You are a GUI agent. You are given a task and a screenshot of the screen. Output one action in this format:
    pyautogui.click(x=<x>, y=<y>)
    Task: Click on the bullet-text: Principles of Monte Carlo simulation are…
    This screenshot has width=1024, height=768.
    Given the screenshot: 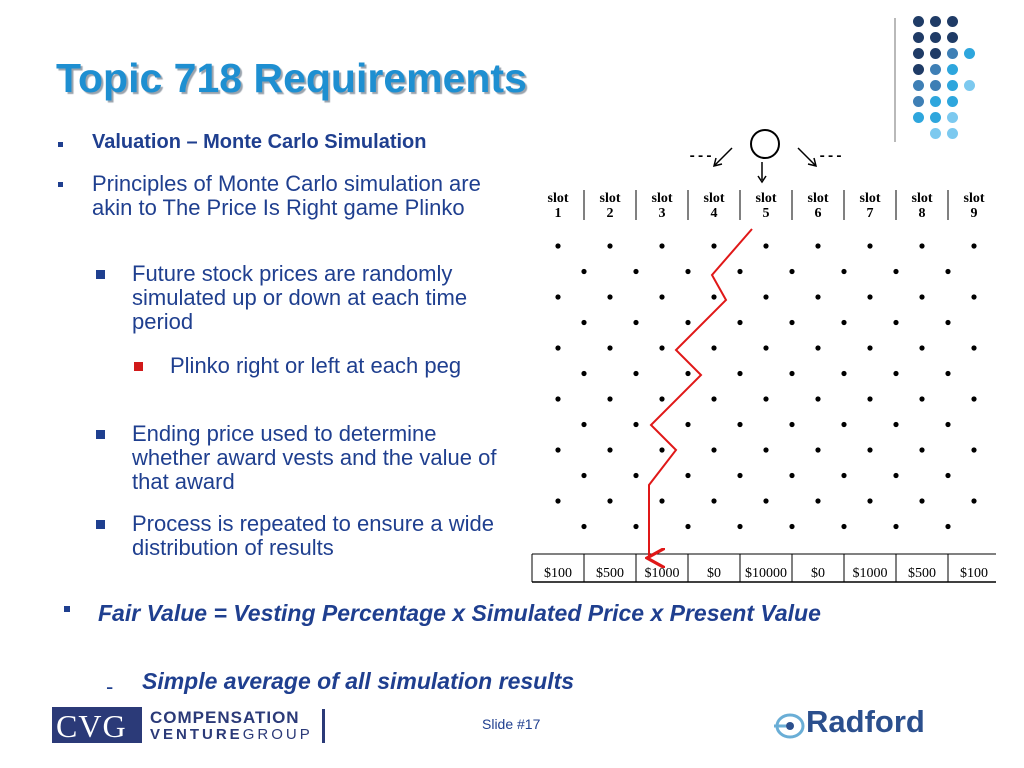 What is the action you would take?
    pyautogui.click(x=286, y=195)
    